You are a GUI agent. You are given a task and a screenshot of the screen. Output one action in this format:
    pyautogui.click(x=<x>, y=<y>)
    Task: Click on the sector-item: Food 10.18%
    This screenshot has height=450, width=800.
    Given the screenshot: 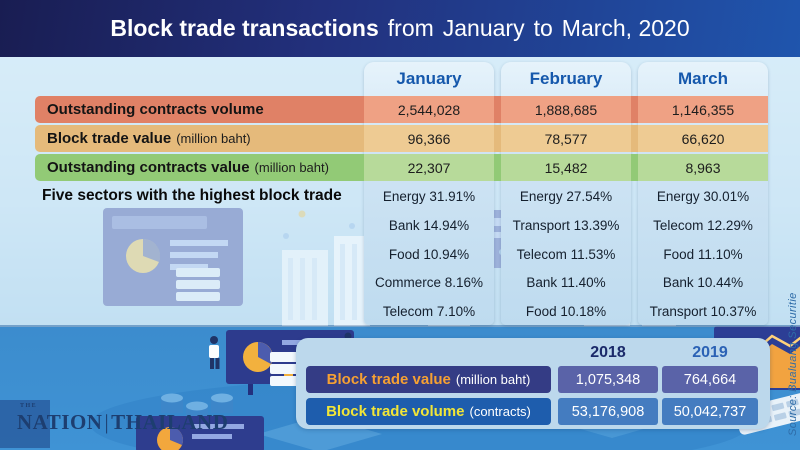 What is the action you would take?
    pyautogui.click(x=566, y=311)
    